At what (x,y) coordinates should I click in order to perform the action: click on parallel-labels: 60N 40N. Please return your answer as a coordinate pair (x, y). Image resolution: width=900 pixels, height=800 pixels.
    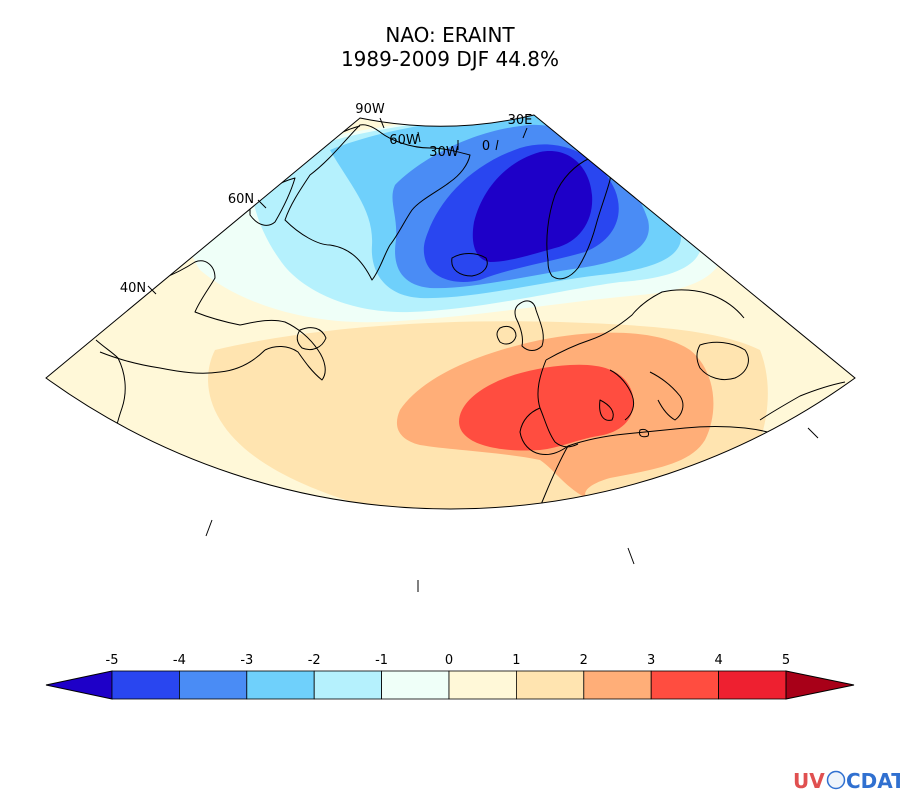
    Looking at the image, I should click on (187, 244).